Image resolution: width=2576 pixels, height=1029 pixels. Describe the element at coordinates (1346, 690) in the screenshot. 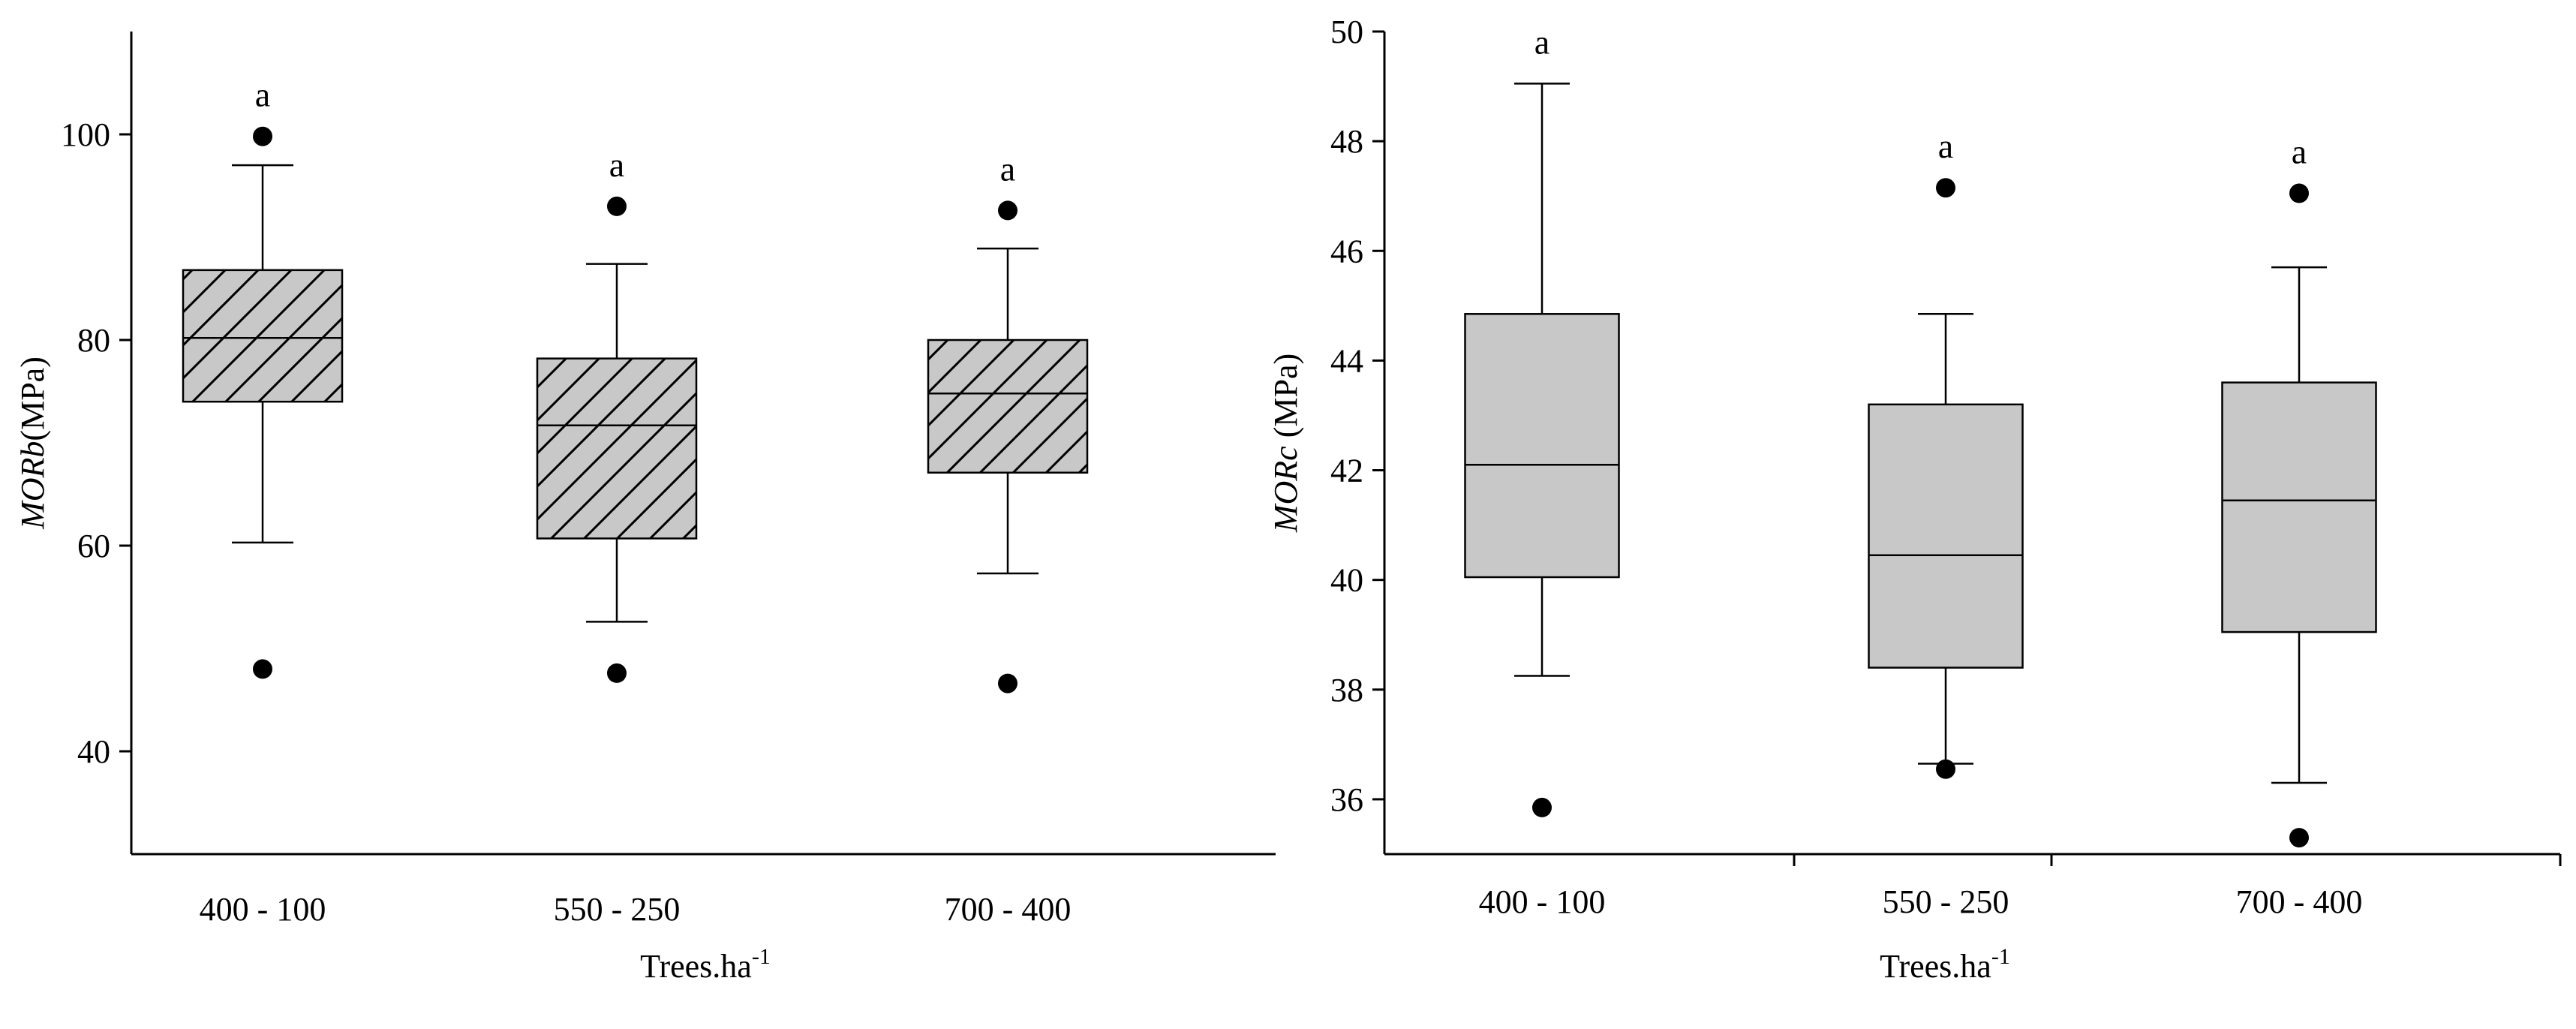

I see `y-tick-label: 38` at that location.